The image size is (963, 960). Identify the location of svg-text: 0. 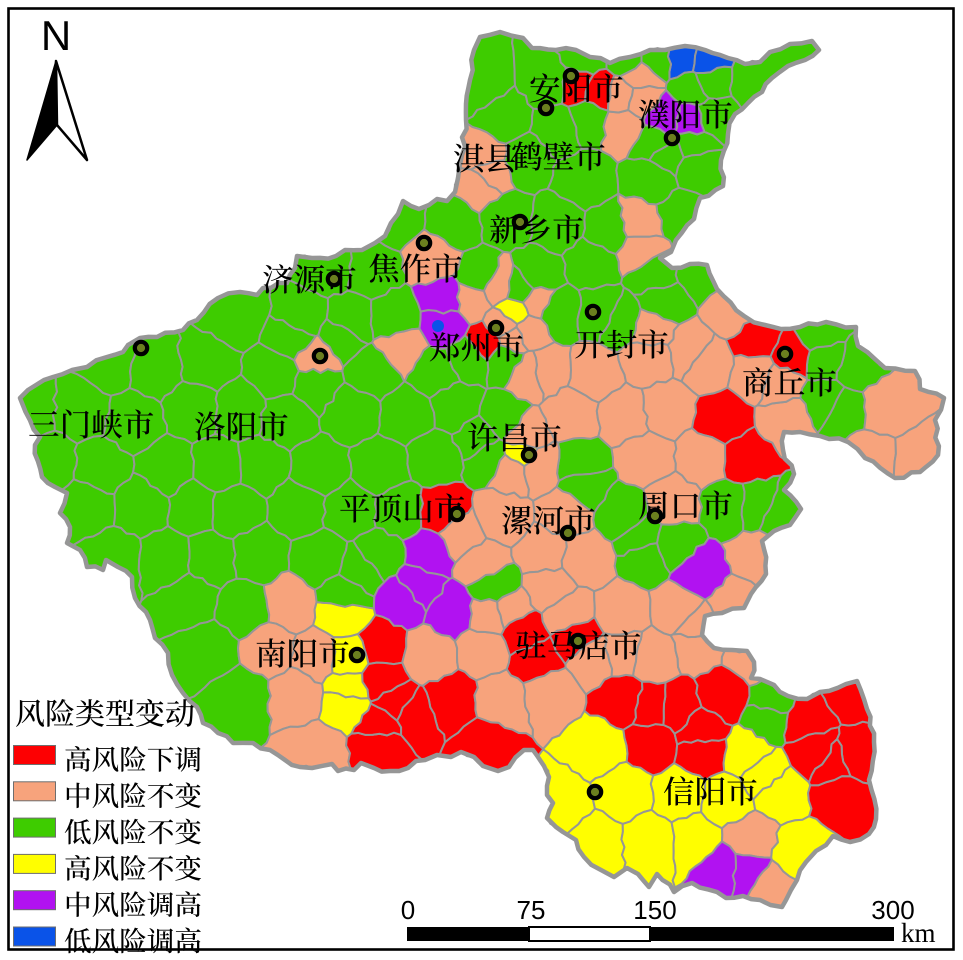
(408, 910).